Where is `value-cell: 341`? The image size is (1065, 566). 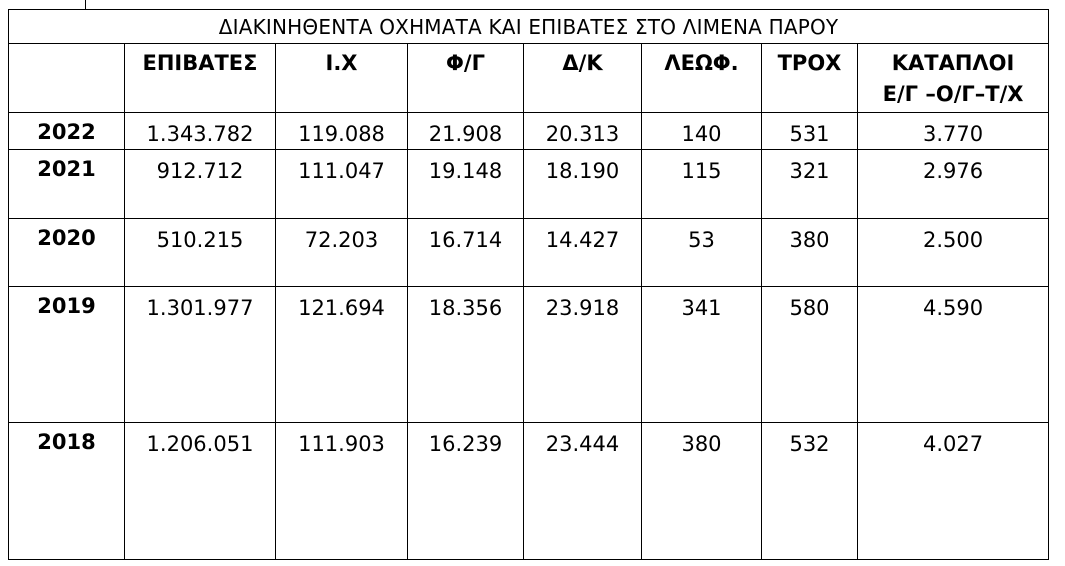 value-cell: 341 is located at coordinates (701, 354).